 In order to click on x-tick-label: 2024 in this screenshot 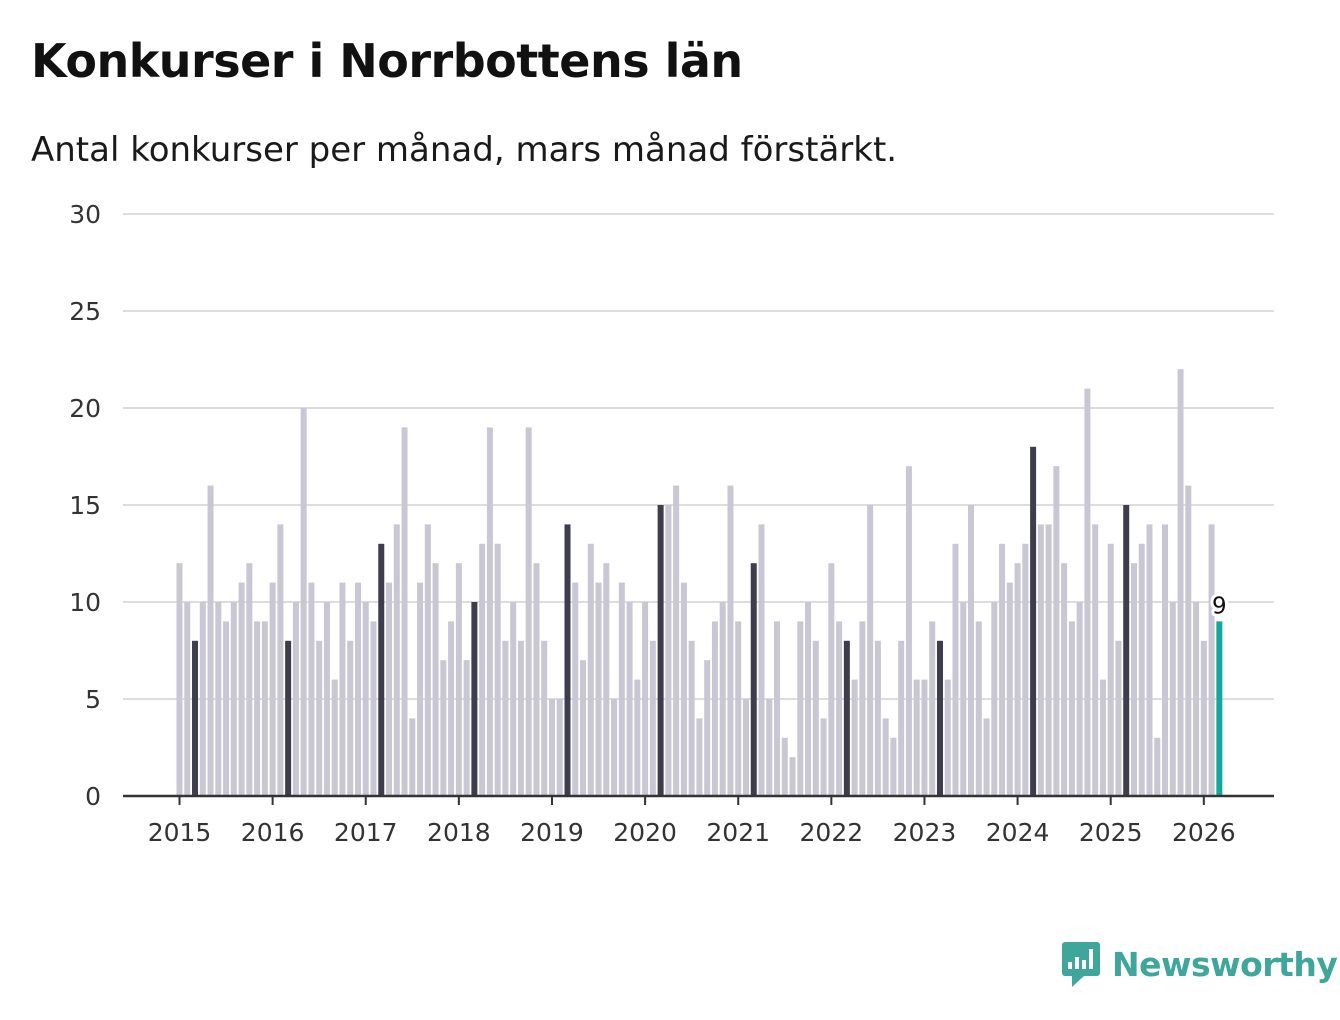, I will do `click(1018, 832)`.